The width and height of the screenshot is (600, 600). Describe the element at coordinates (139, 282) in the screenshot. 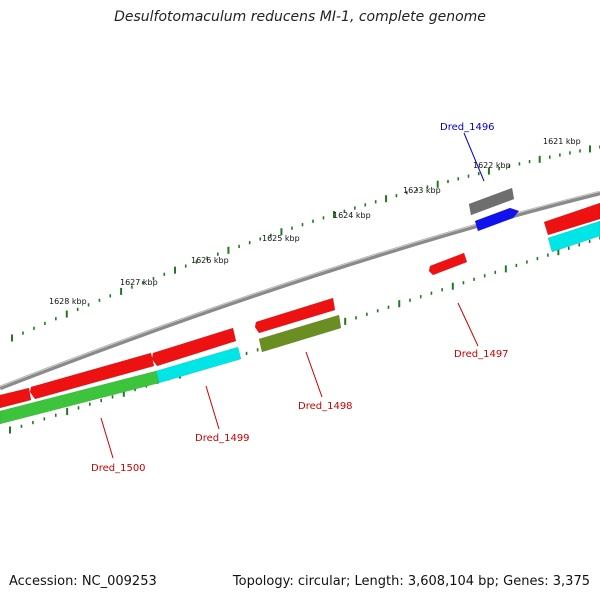

I see `scale-label-1627: 1627 kbp` at that location.